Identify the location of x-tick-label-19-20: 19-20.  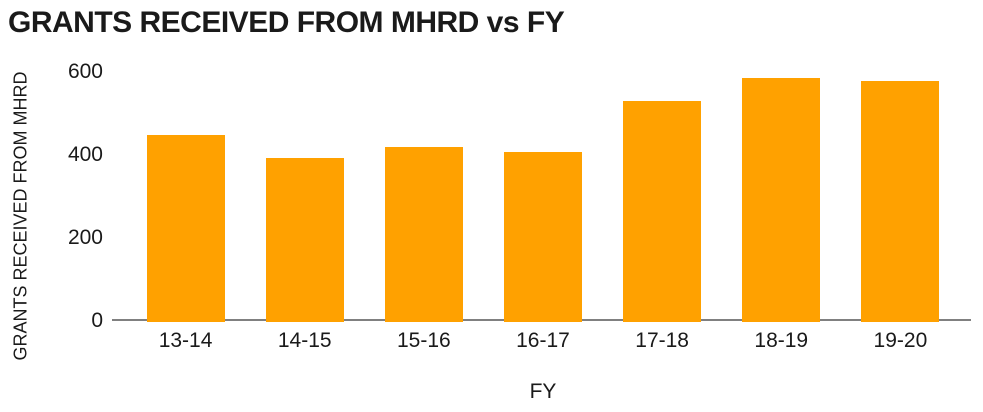
(900, 340).